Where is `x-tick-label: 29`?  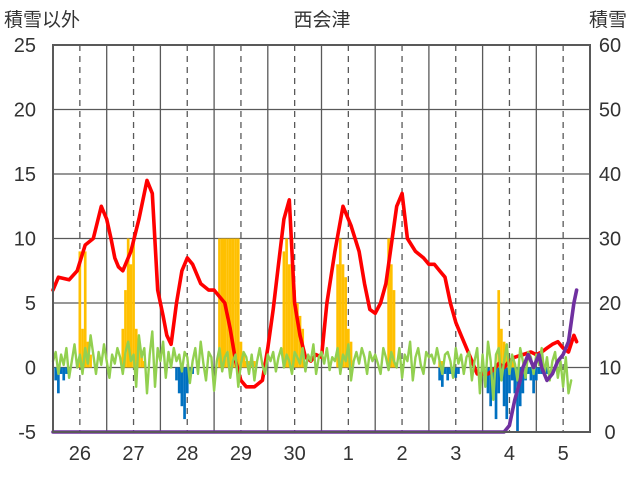
x-tick-label: 29 is located at coordinates (241, 454).